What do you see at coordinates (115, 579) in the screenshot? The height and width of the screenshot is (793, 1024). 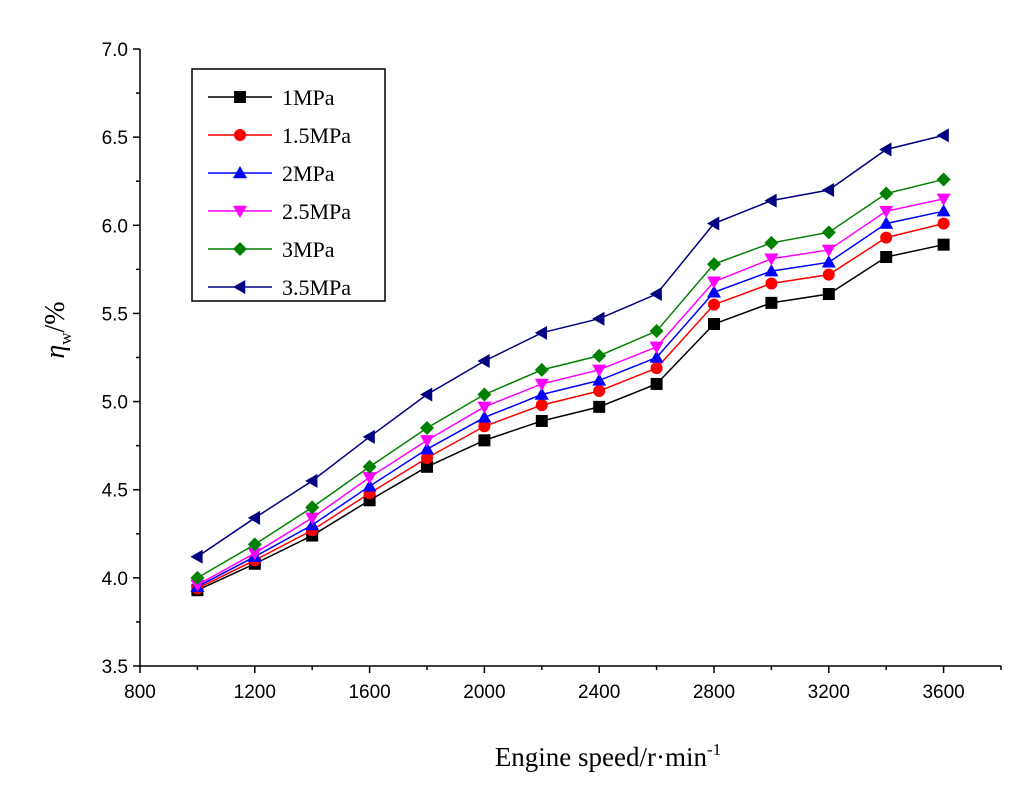 I see `y-tick-label: 4.0` at bounding box center [115, 579].